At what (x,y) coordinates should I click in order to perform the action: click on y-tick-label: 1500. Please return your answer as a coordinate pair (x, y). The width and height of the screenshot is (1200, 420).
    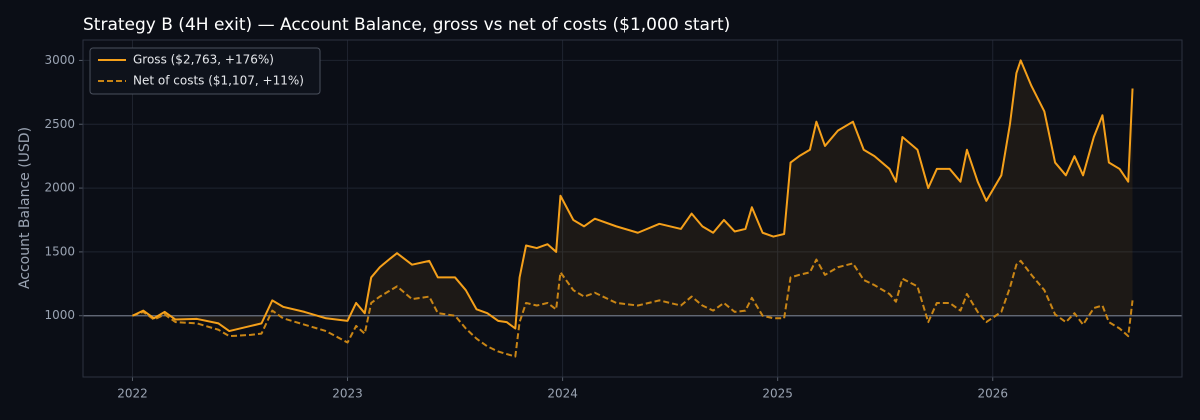
    Looking at the image, I should click on (59, 251).